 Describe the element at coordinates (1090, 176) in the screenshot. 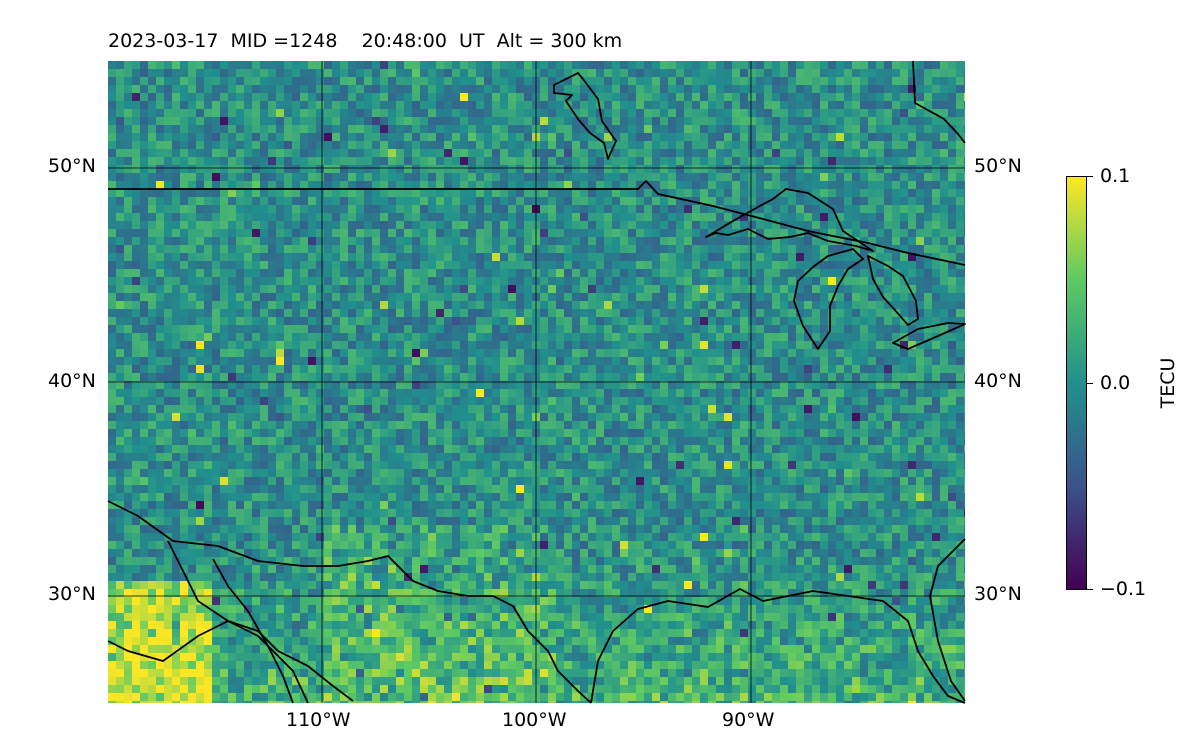

I see `colorbar-tick-top` at that location.